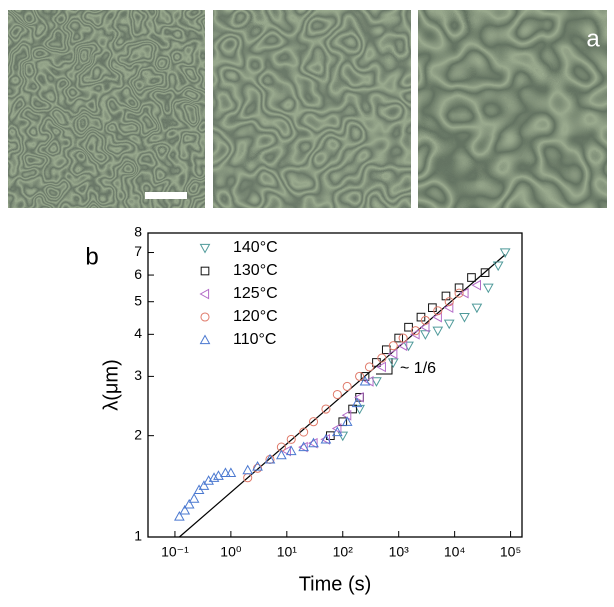 Image resolution: width=614 pixels, height=607 pixels. I want to click on panel-label: a, so click(593, 38).